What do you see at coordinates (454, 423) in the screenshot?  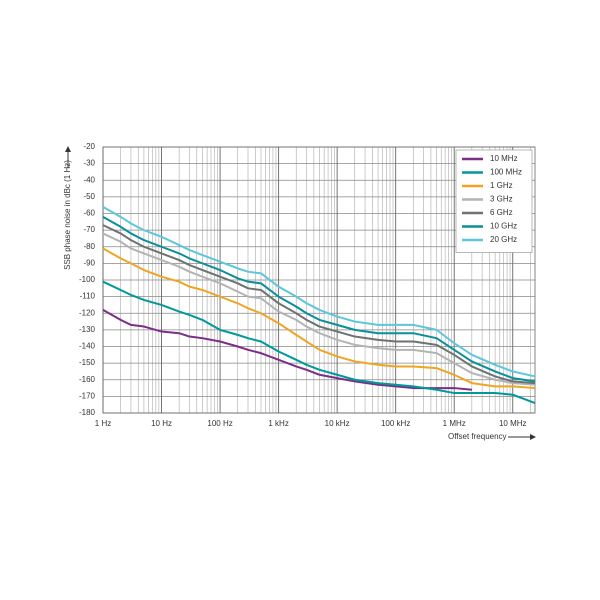 I see `x-tick-label: 1 MHz` at bounding box center [454, 423].